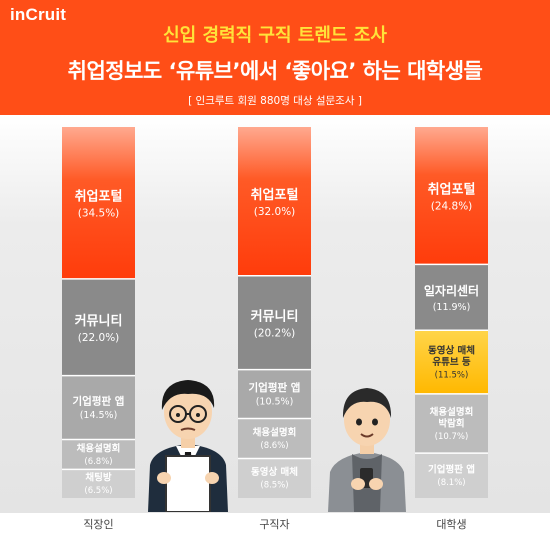  What do you see at coordinates (274, 486) in the screenshot?
I see `segment-value-label: (8.5%)` at bounding box center [274, 486].